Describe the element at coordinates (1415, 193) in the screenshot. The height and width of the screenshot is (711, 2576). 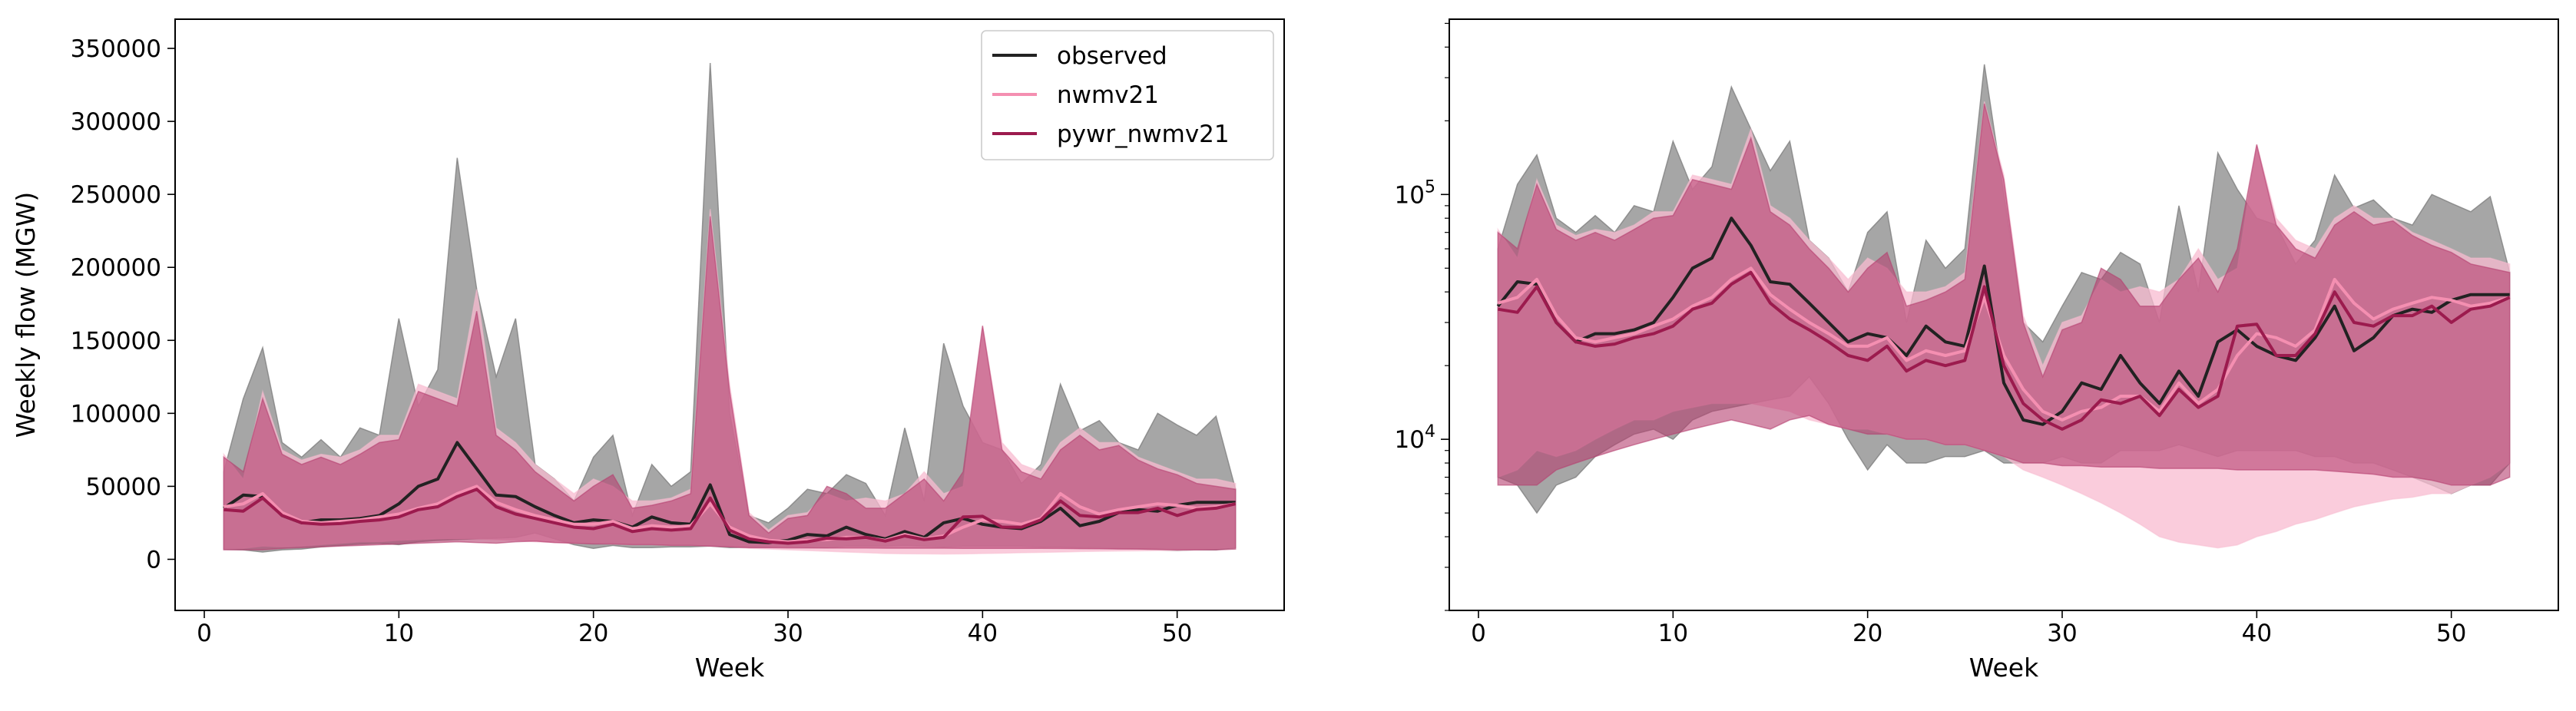
I see `y-tick-label: 10⁵` at that location.